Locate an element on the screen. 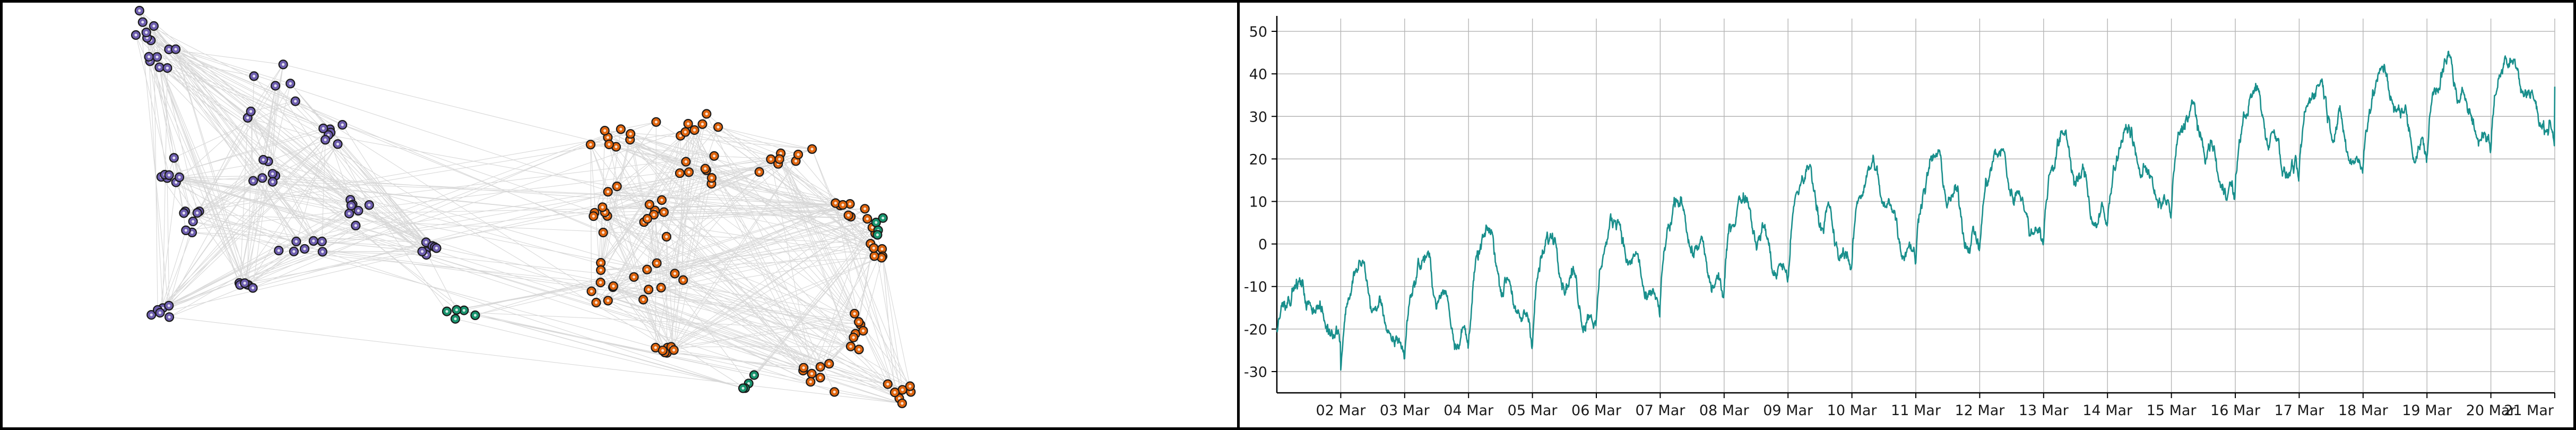  y-tick-label: -30 is located at coordinates (1256, 372).